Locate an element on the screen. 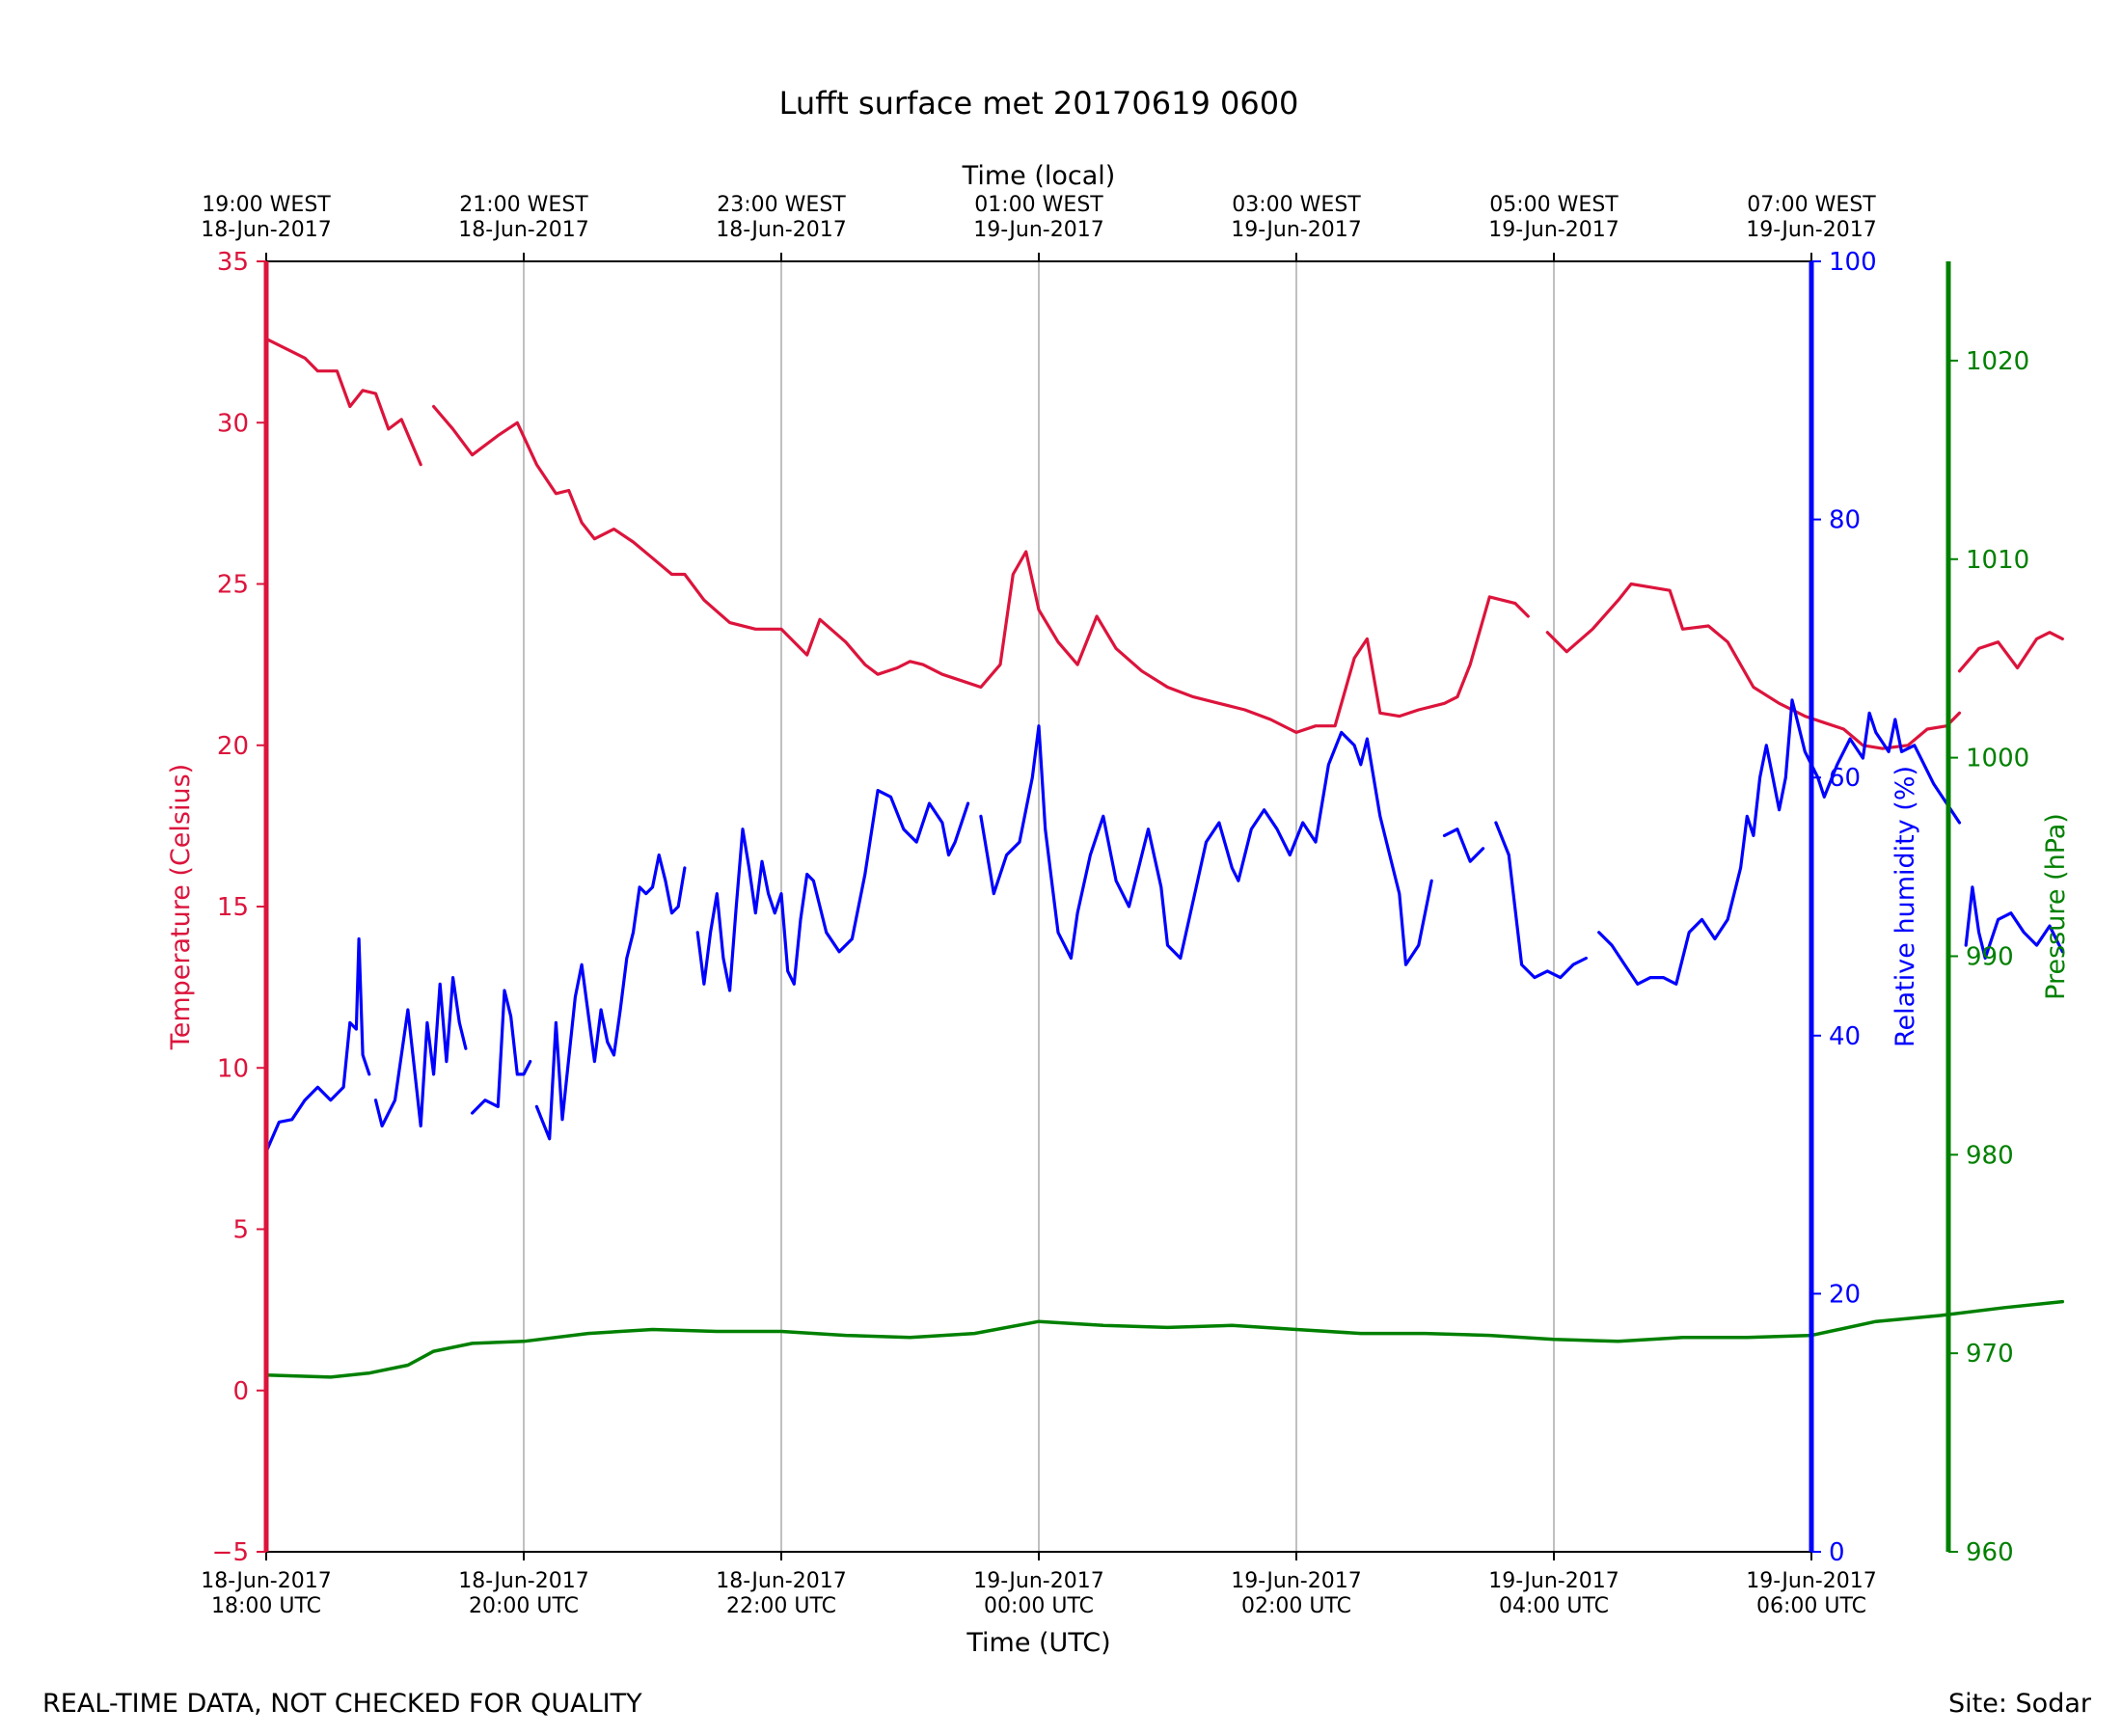 This screenshot has height=1736, width=2122. temperature-tick-label: 20 is located at coordinates (233, 746).